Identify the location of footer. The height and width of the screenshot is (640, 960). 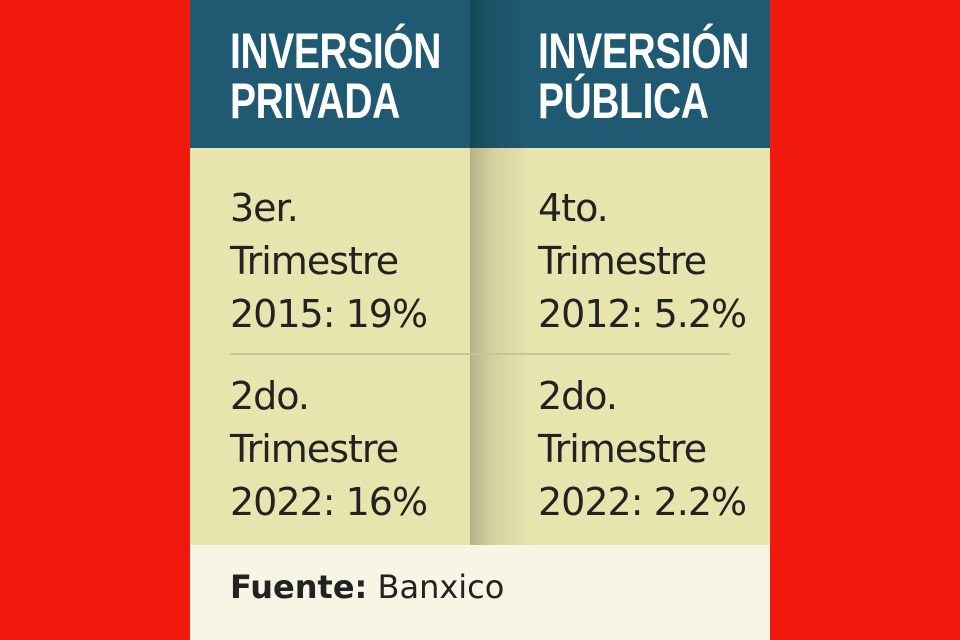
(480, 592).